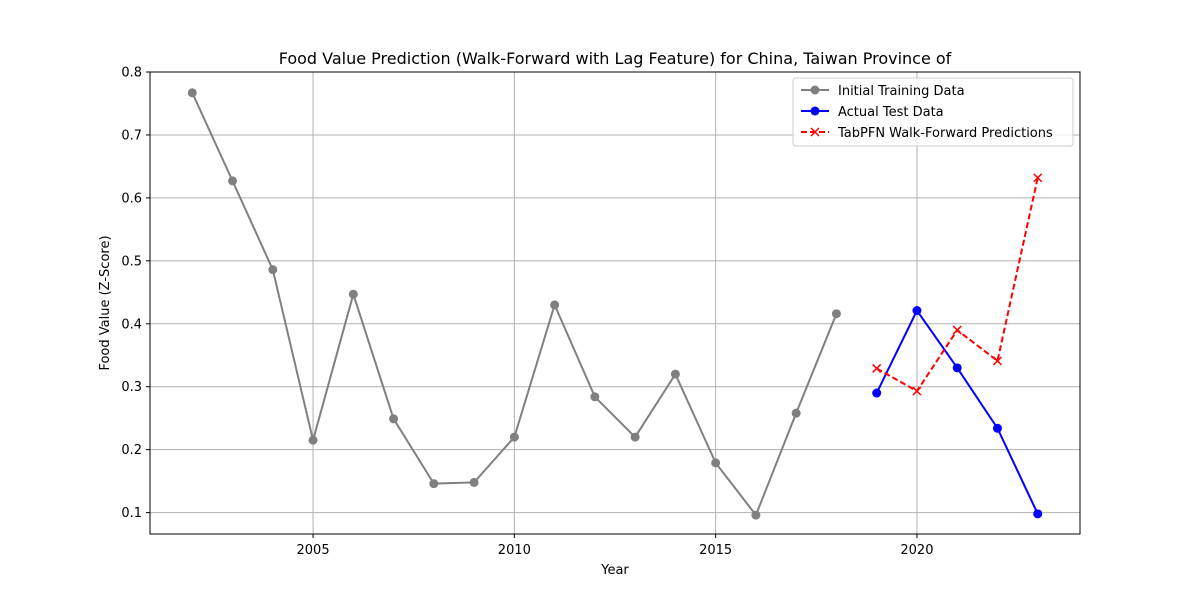 This screenshot has width=1200, height=604. Describe the element at coordinates (131, 450) in the screenshot. I see `y-tick-label: 0.2` at that location.